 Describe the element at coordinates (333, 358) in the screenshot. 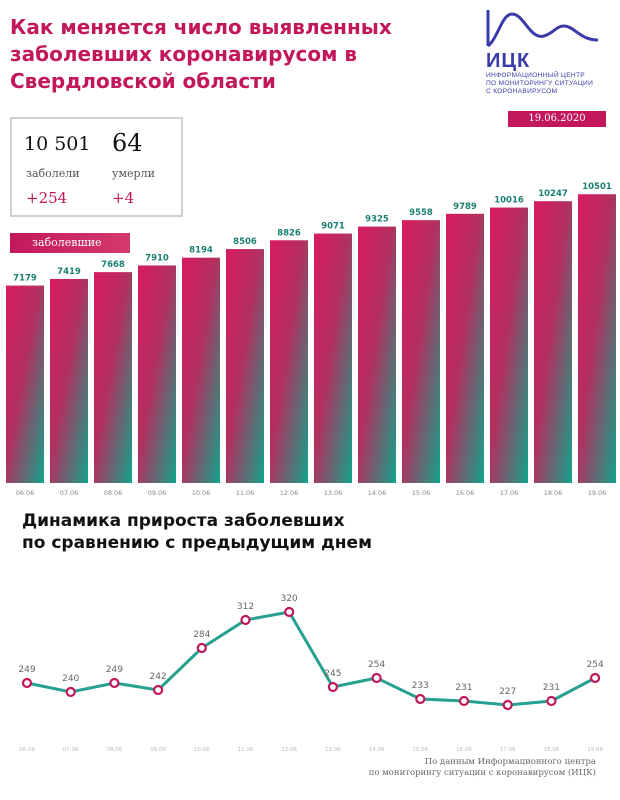

I see `bar-13.06` at that location.